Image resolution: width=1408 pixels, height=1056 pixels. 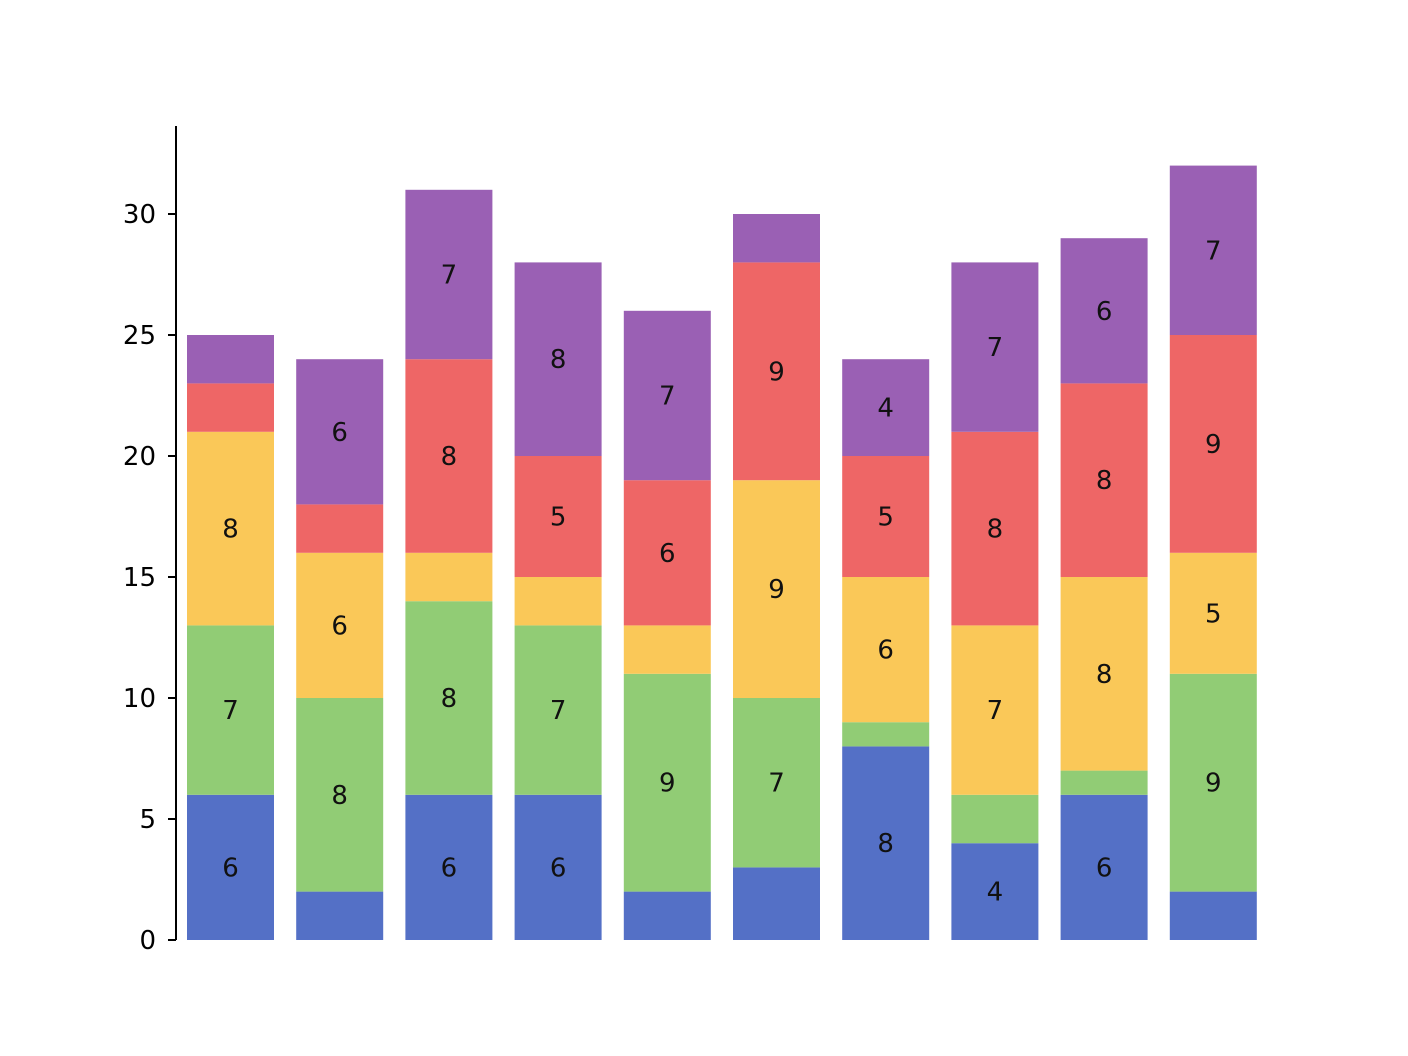 I want to click on data-label-10-2: 9, so click(x=1213, y=784).